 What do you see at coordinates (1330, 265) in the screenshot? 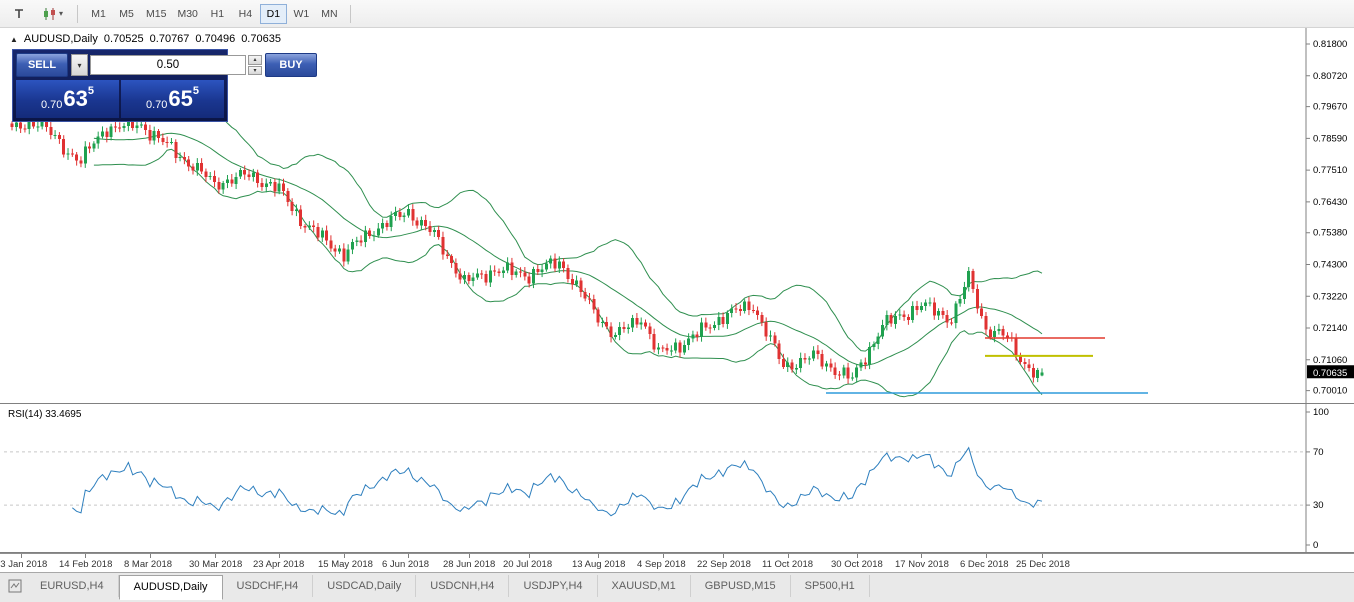
I see `svg-text: 0.74300` at bounding box center [1330, 265].